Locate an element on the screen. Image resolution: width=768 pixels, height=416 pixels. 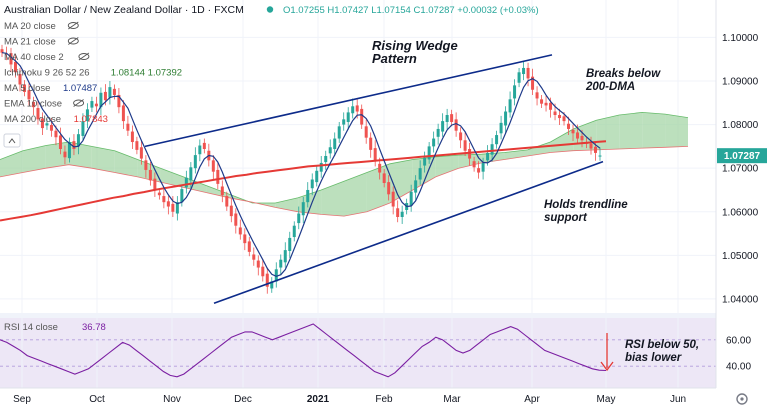
annotation-holds-line2: support is located at coordinates (566, 218).